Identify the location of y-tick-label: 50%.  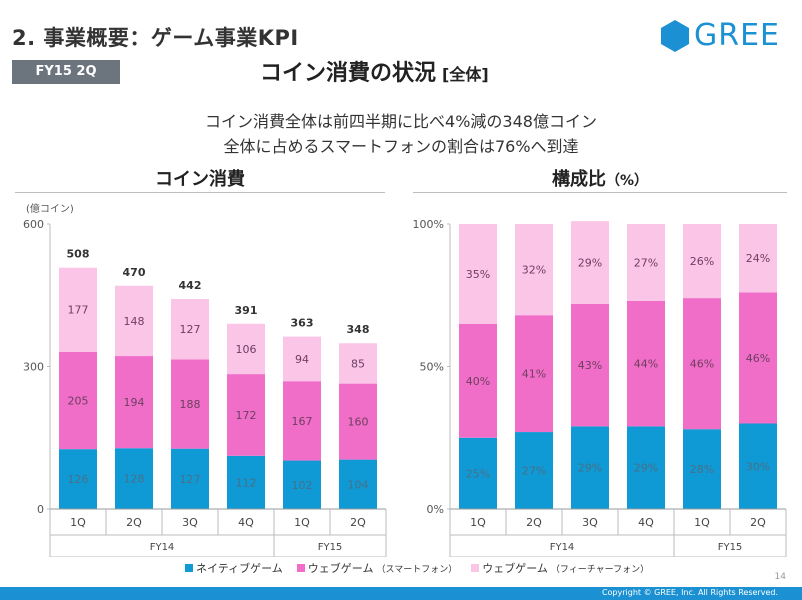
(432, 367).